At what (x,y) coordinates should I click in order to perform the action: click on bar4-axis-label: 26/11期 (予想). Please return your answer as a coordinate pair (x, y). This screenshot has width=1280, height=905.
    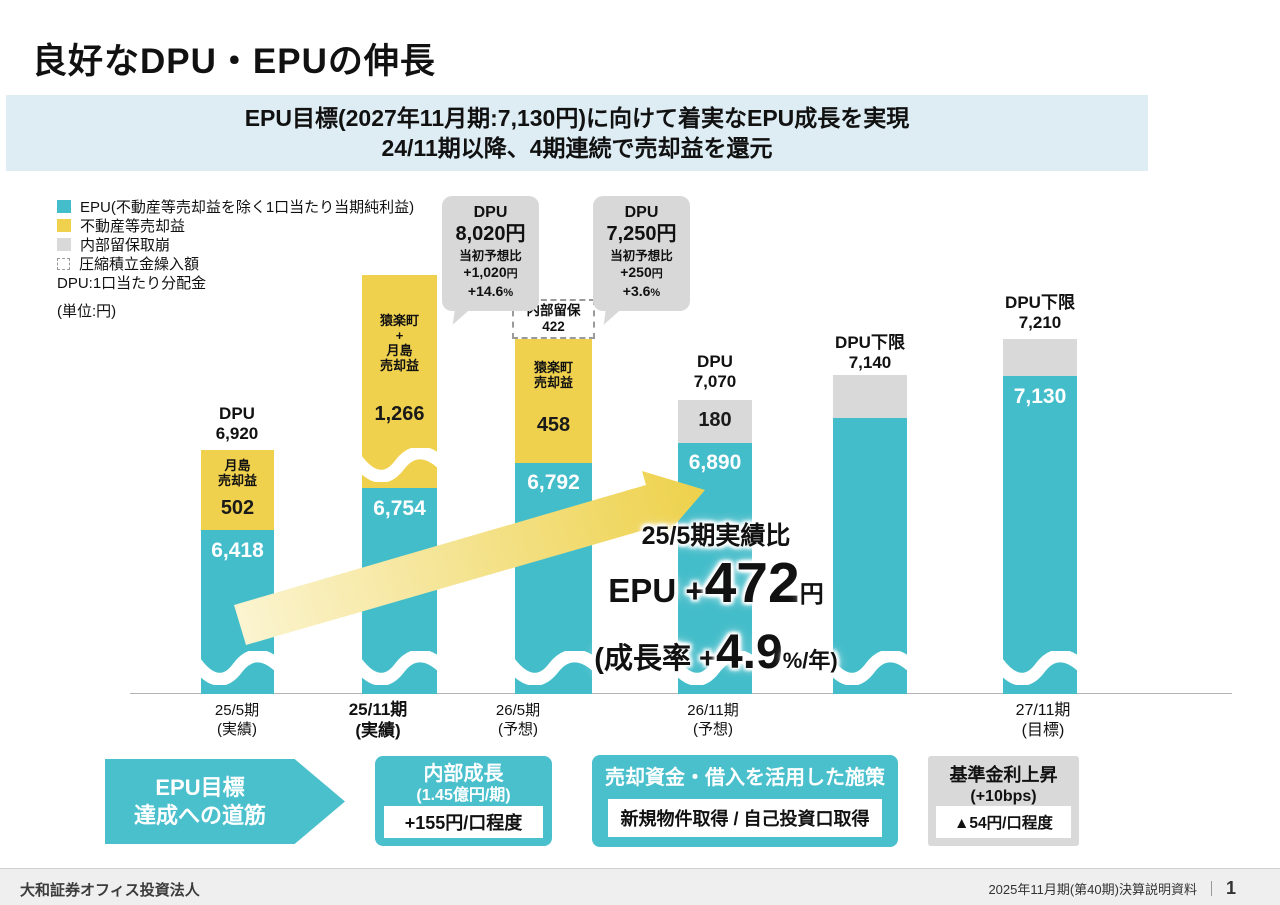
    Looking at the image, I should click on (713, 720).